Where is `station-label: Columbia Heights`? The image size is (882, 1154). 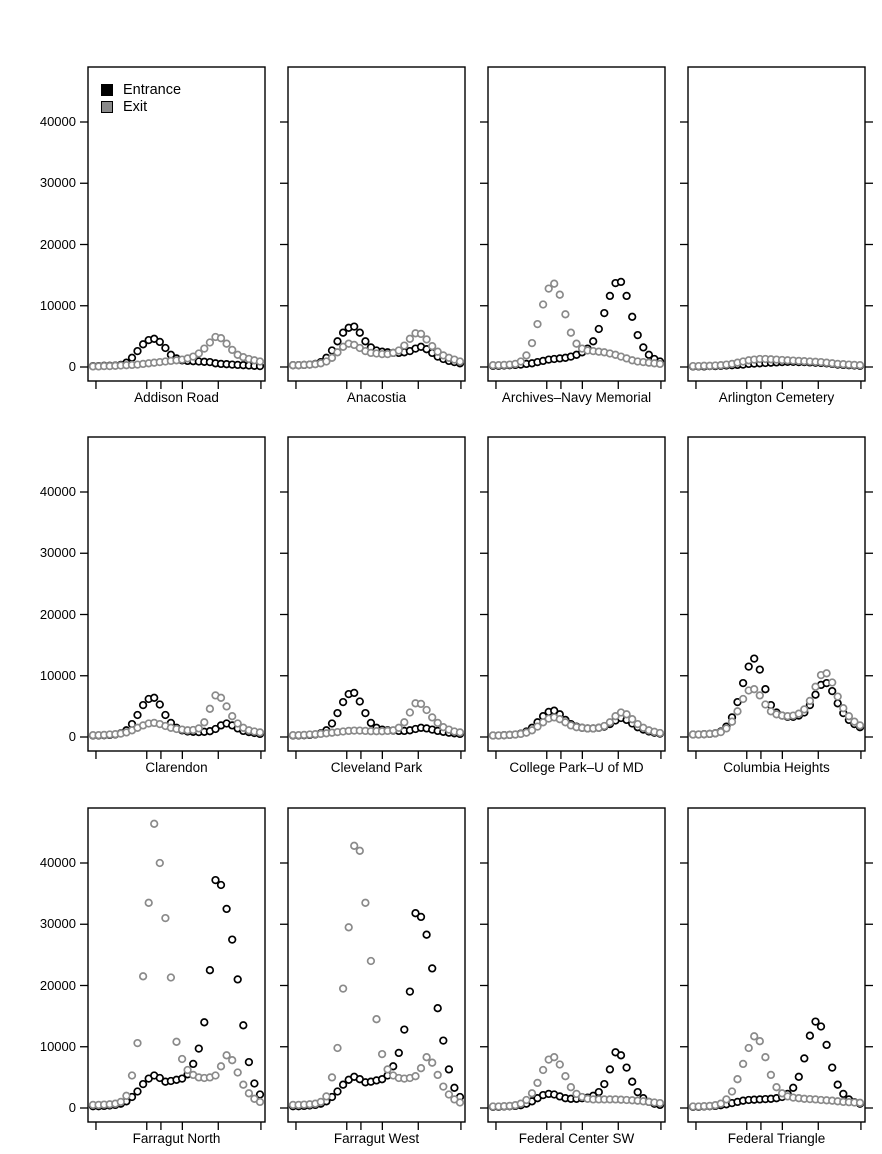
station-label: Columbia Heights is located at coordinates (776, 767).